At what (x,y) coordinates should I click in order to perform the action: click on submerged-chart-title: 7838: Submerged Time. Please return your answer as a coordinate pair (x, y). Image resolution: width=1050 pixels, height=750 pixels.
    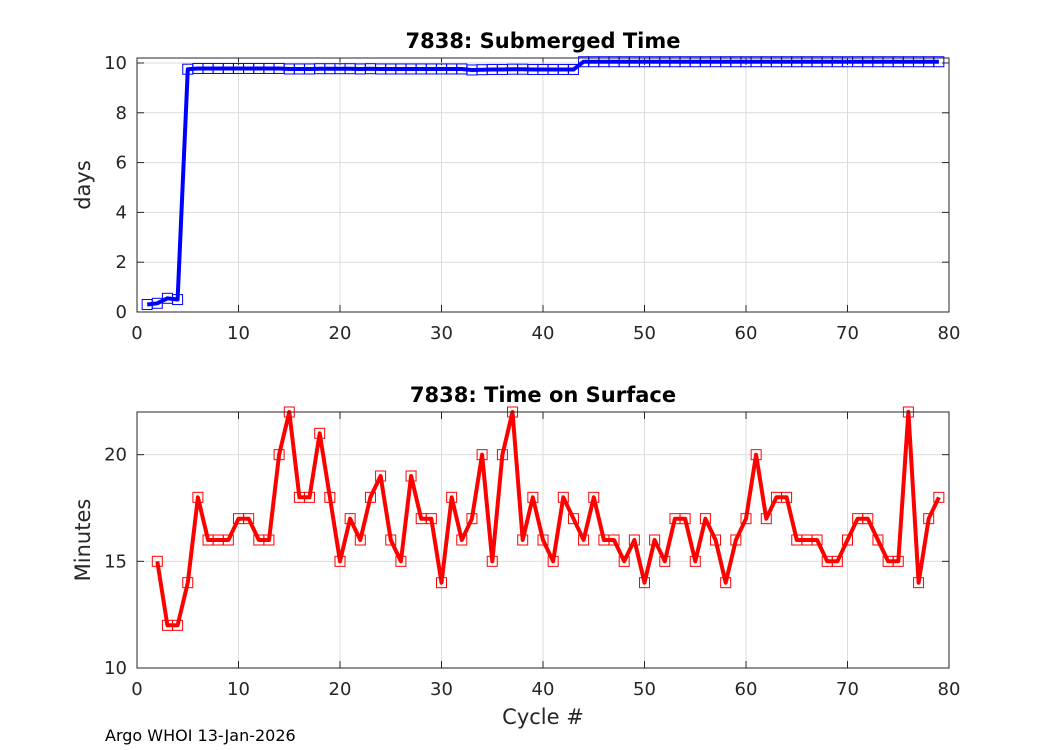
    Looking at the image, I should click on (542, 41).